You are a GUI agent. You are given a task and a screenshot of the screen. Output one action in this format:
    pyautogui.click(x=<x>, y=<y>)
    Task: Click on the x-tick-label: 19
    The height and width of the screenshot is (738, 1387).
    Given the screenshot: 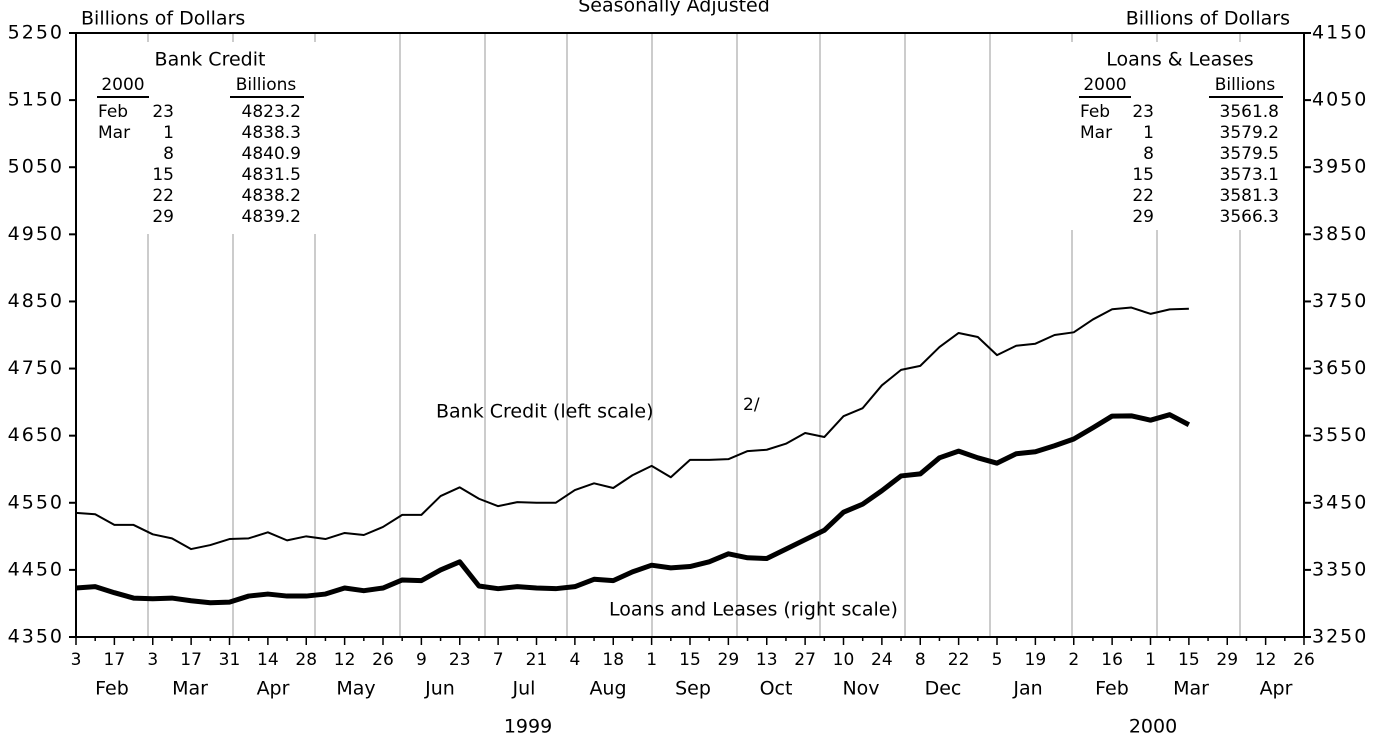 What is the action you would take?
    pyautogui.click(x=1036, y=660)
    